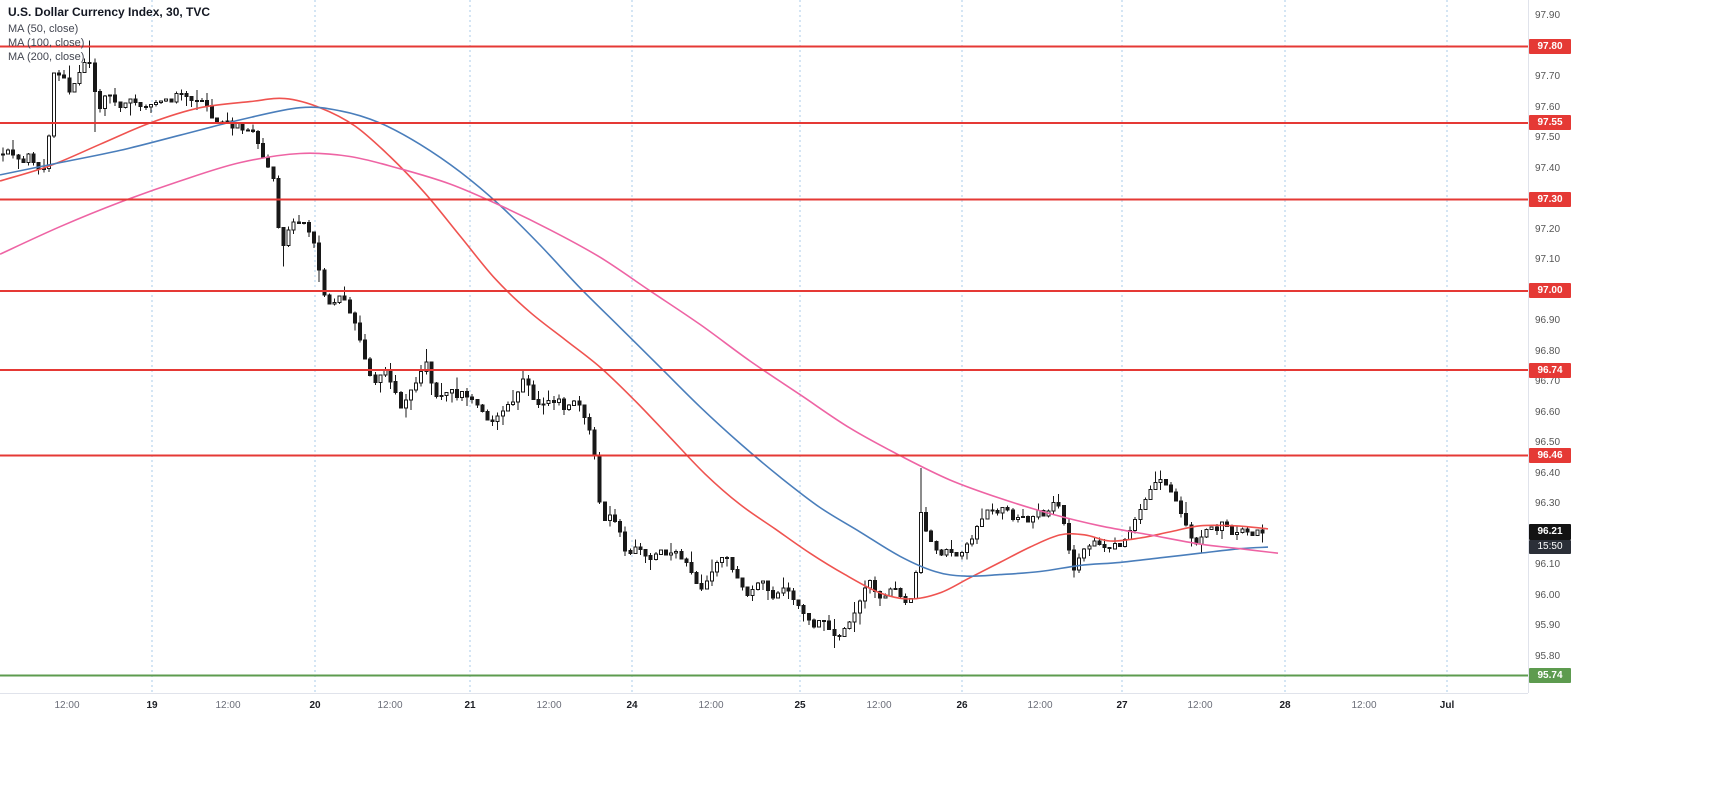 The height and width of the screenshot is (785, 1715). What do you see at coordinates (1550, 546) in the screenshot?
I see `countdown-badge: 15:50` at bounding box center [1550, 546].